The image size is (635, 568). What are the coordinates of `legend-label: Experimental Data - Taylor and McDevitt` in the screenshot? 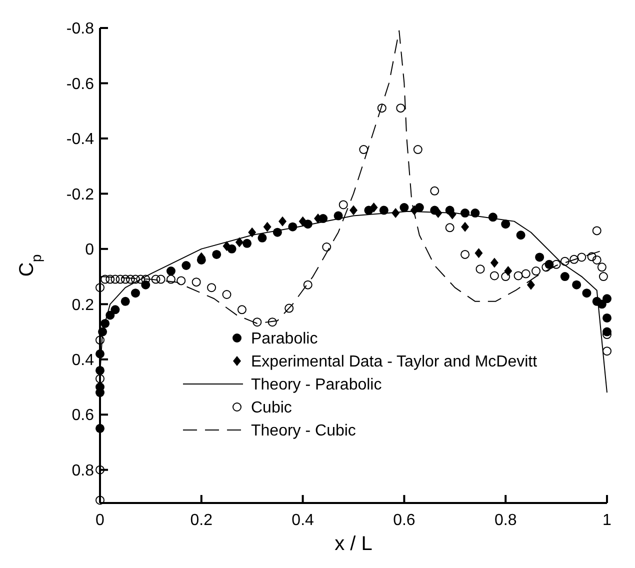 It's located at (394, 362).